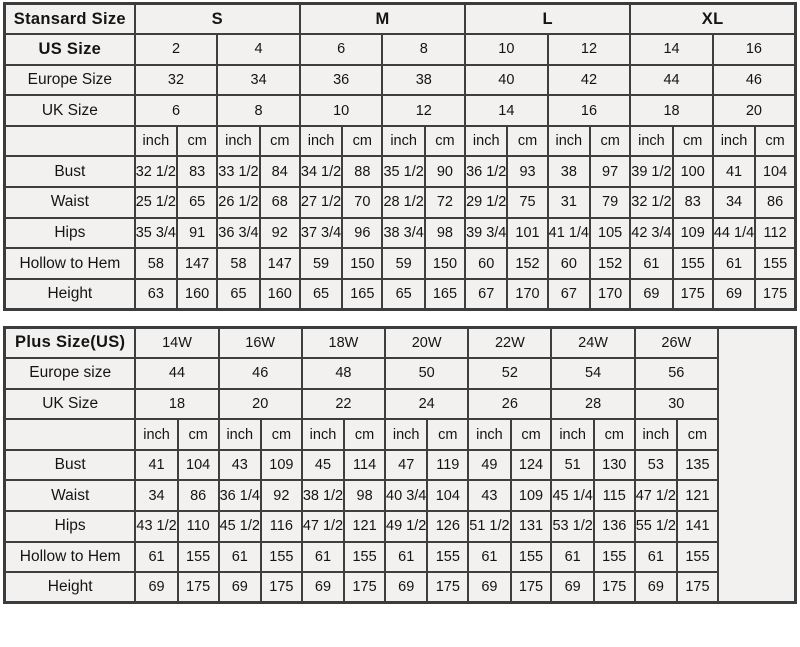  I want to click on table-cell: 20, so click(260, 404).